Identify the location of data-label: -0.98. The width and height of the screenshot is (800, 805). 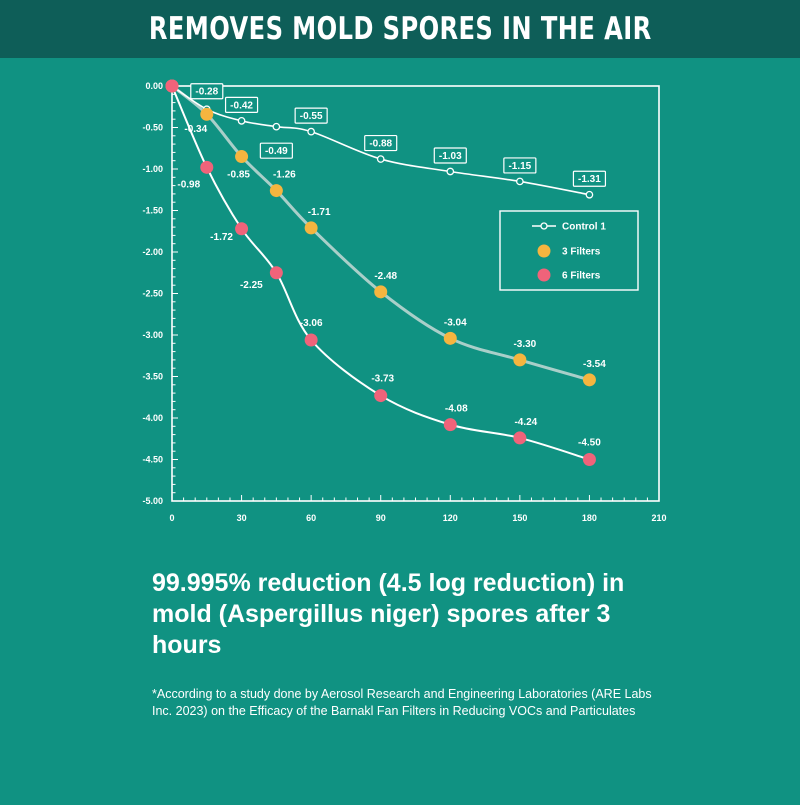
(188, 184).